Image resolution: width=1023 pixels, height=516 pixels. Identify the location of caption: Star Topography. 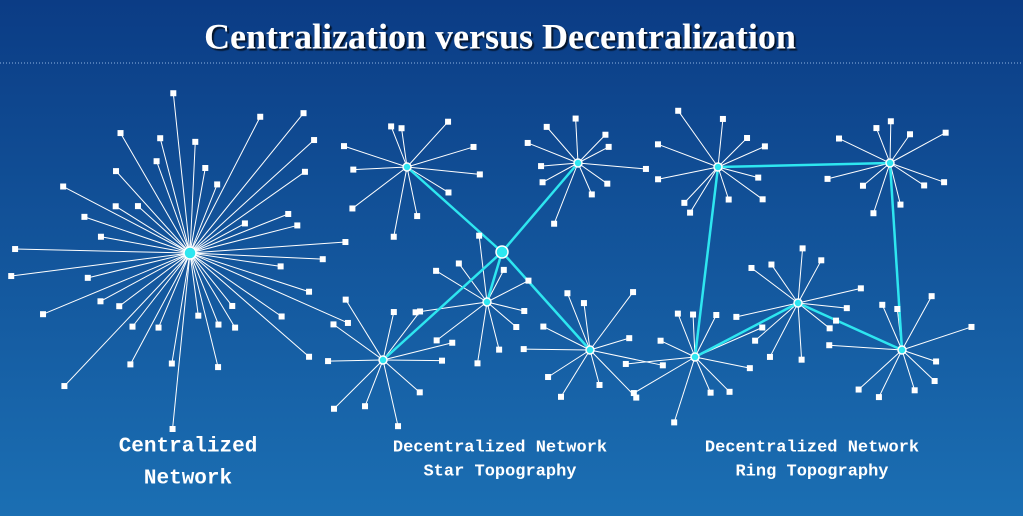
(499, 471).